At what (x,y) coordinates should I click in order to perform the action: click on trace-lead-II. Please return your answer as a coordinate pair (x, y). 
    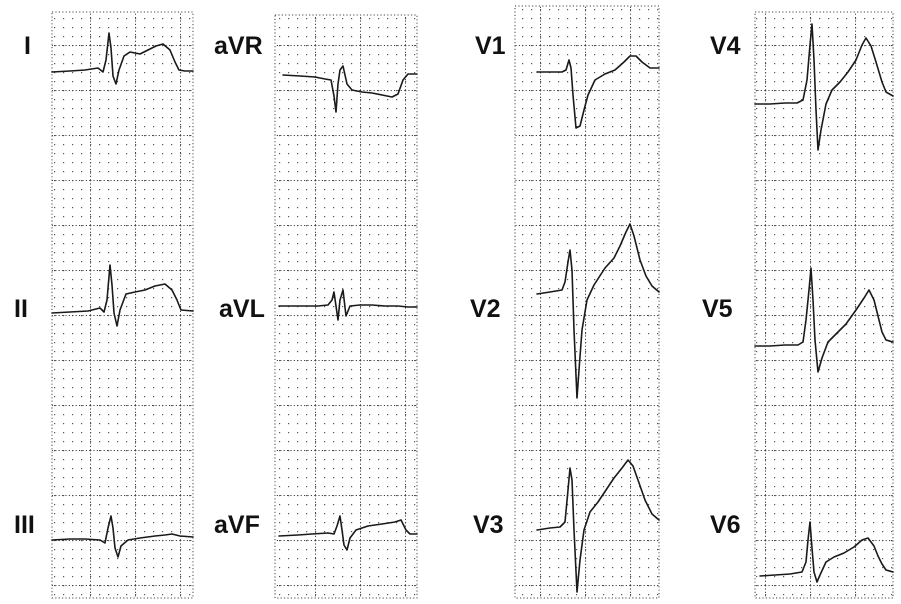
    Looking at the image, I should click on (122, 295).